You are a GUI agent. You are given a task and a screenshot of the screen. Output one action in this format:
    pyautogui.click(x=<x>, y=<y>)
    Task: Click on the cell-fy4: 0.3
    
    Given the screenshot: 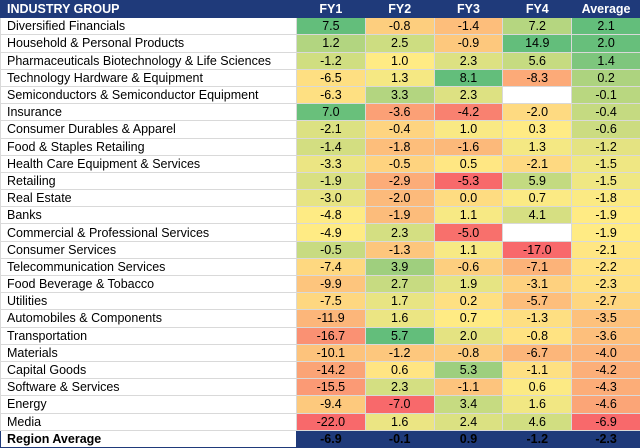 What is the action you would take?
    pyautogui.click(x=537, y=129)
    